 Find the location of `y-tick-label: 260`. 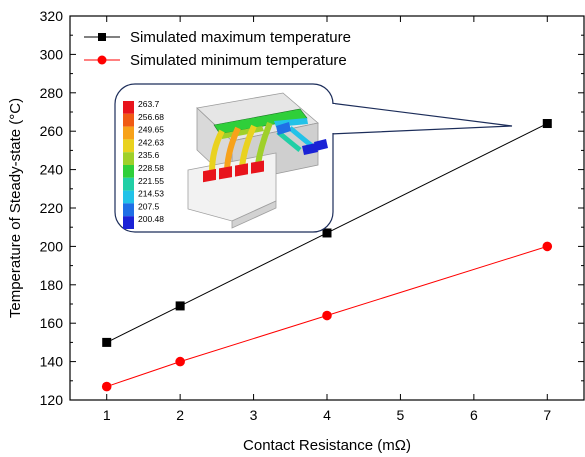

y-tick-label: 260 is located at coordinates (52, 131).